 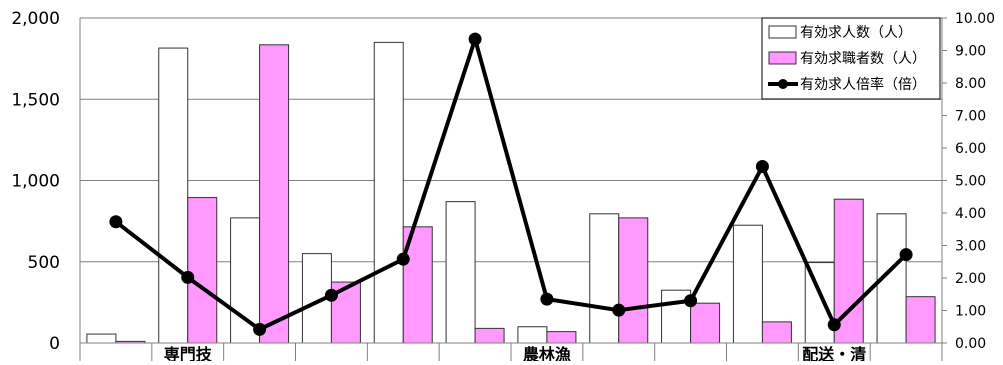 What do you see at coordinates (834, 353) in the screenshot?
I see `category-label: 配送・清` at bounding box center [834, 353].